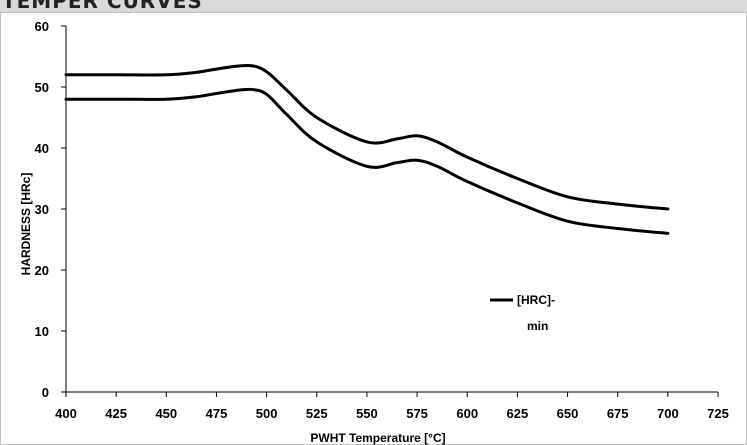  I want to click on y-tick-label: 60, so click(42, 26).